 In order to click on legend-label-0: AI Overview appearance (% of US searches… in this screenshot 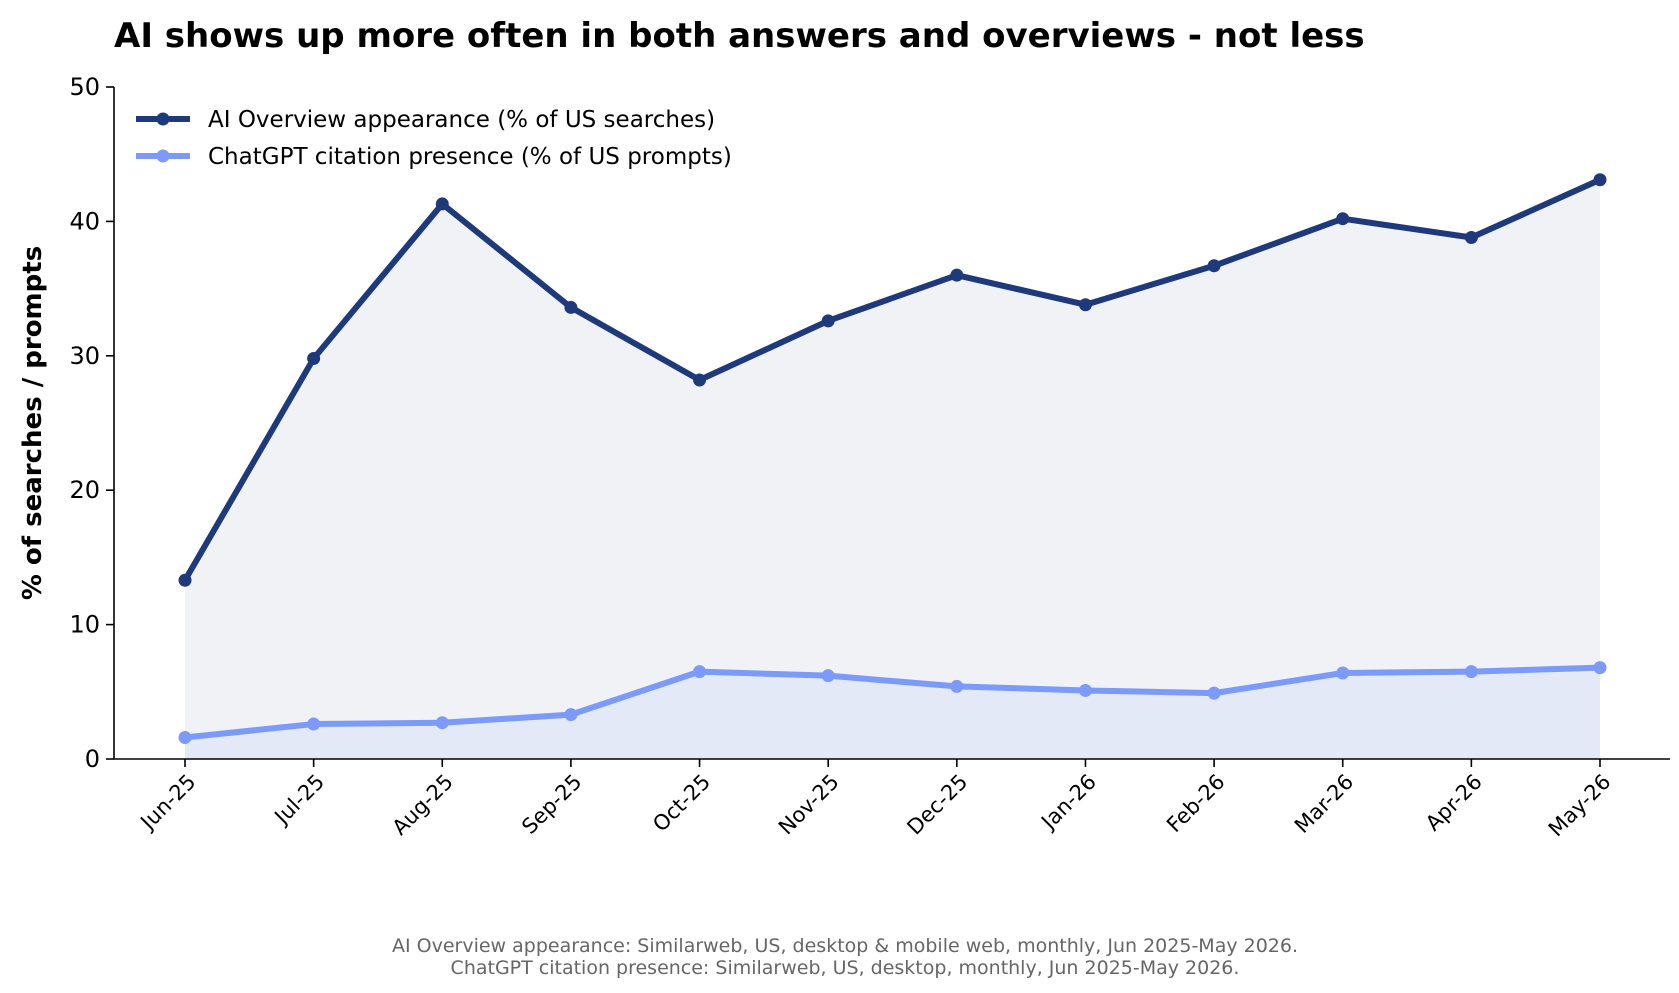, I will do `click(461, 120)`.